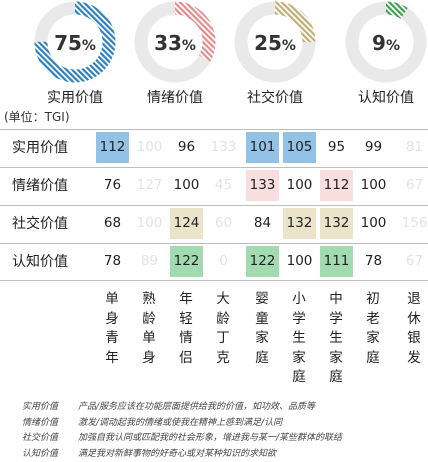 Image resolution: width=428 pixels, height=462 pixels. What do you see at coordinates (336, 320) in the screenshot?
I see `column-label-char: 学` at bounding box center [336, 320].